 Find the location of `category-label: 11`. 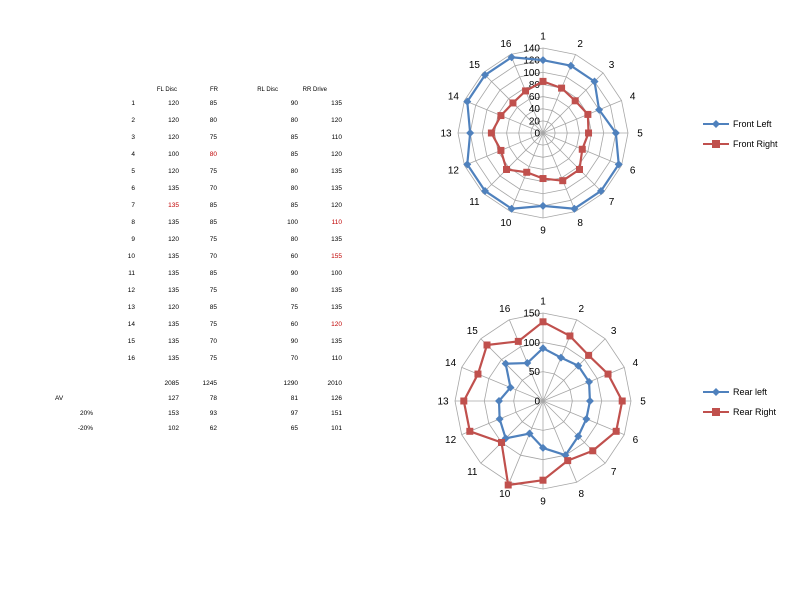

category-label: 11 is located at coordinates (472, 472).